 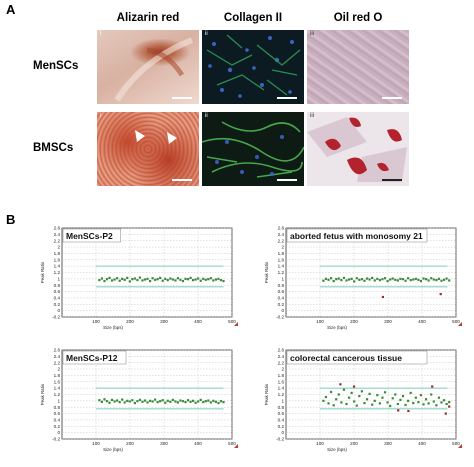 I want to click on y-tick-label: 2, so click(x=282, y=369).